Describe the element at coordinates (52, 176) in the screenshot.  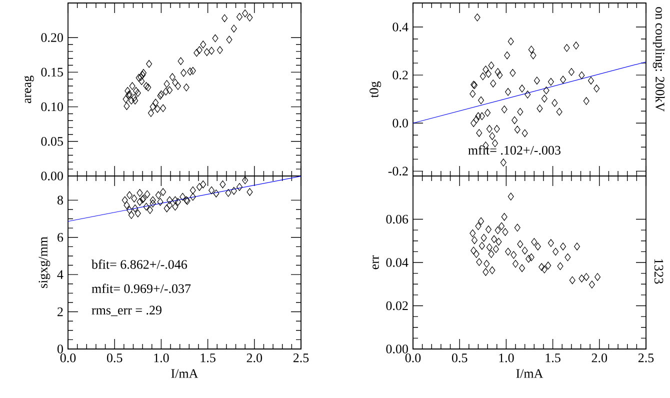
I see `y-tick-label: 0.00` at that location.